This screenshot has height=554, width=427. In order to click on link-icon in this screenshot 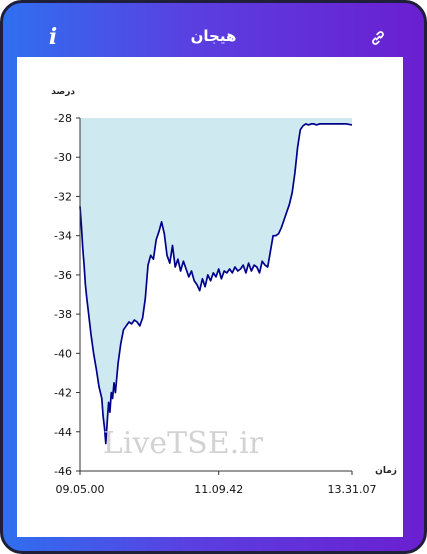, I will do `click(378, 38)`.